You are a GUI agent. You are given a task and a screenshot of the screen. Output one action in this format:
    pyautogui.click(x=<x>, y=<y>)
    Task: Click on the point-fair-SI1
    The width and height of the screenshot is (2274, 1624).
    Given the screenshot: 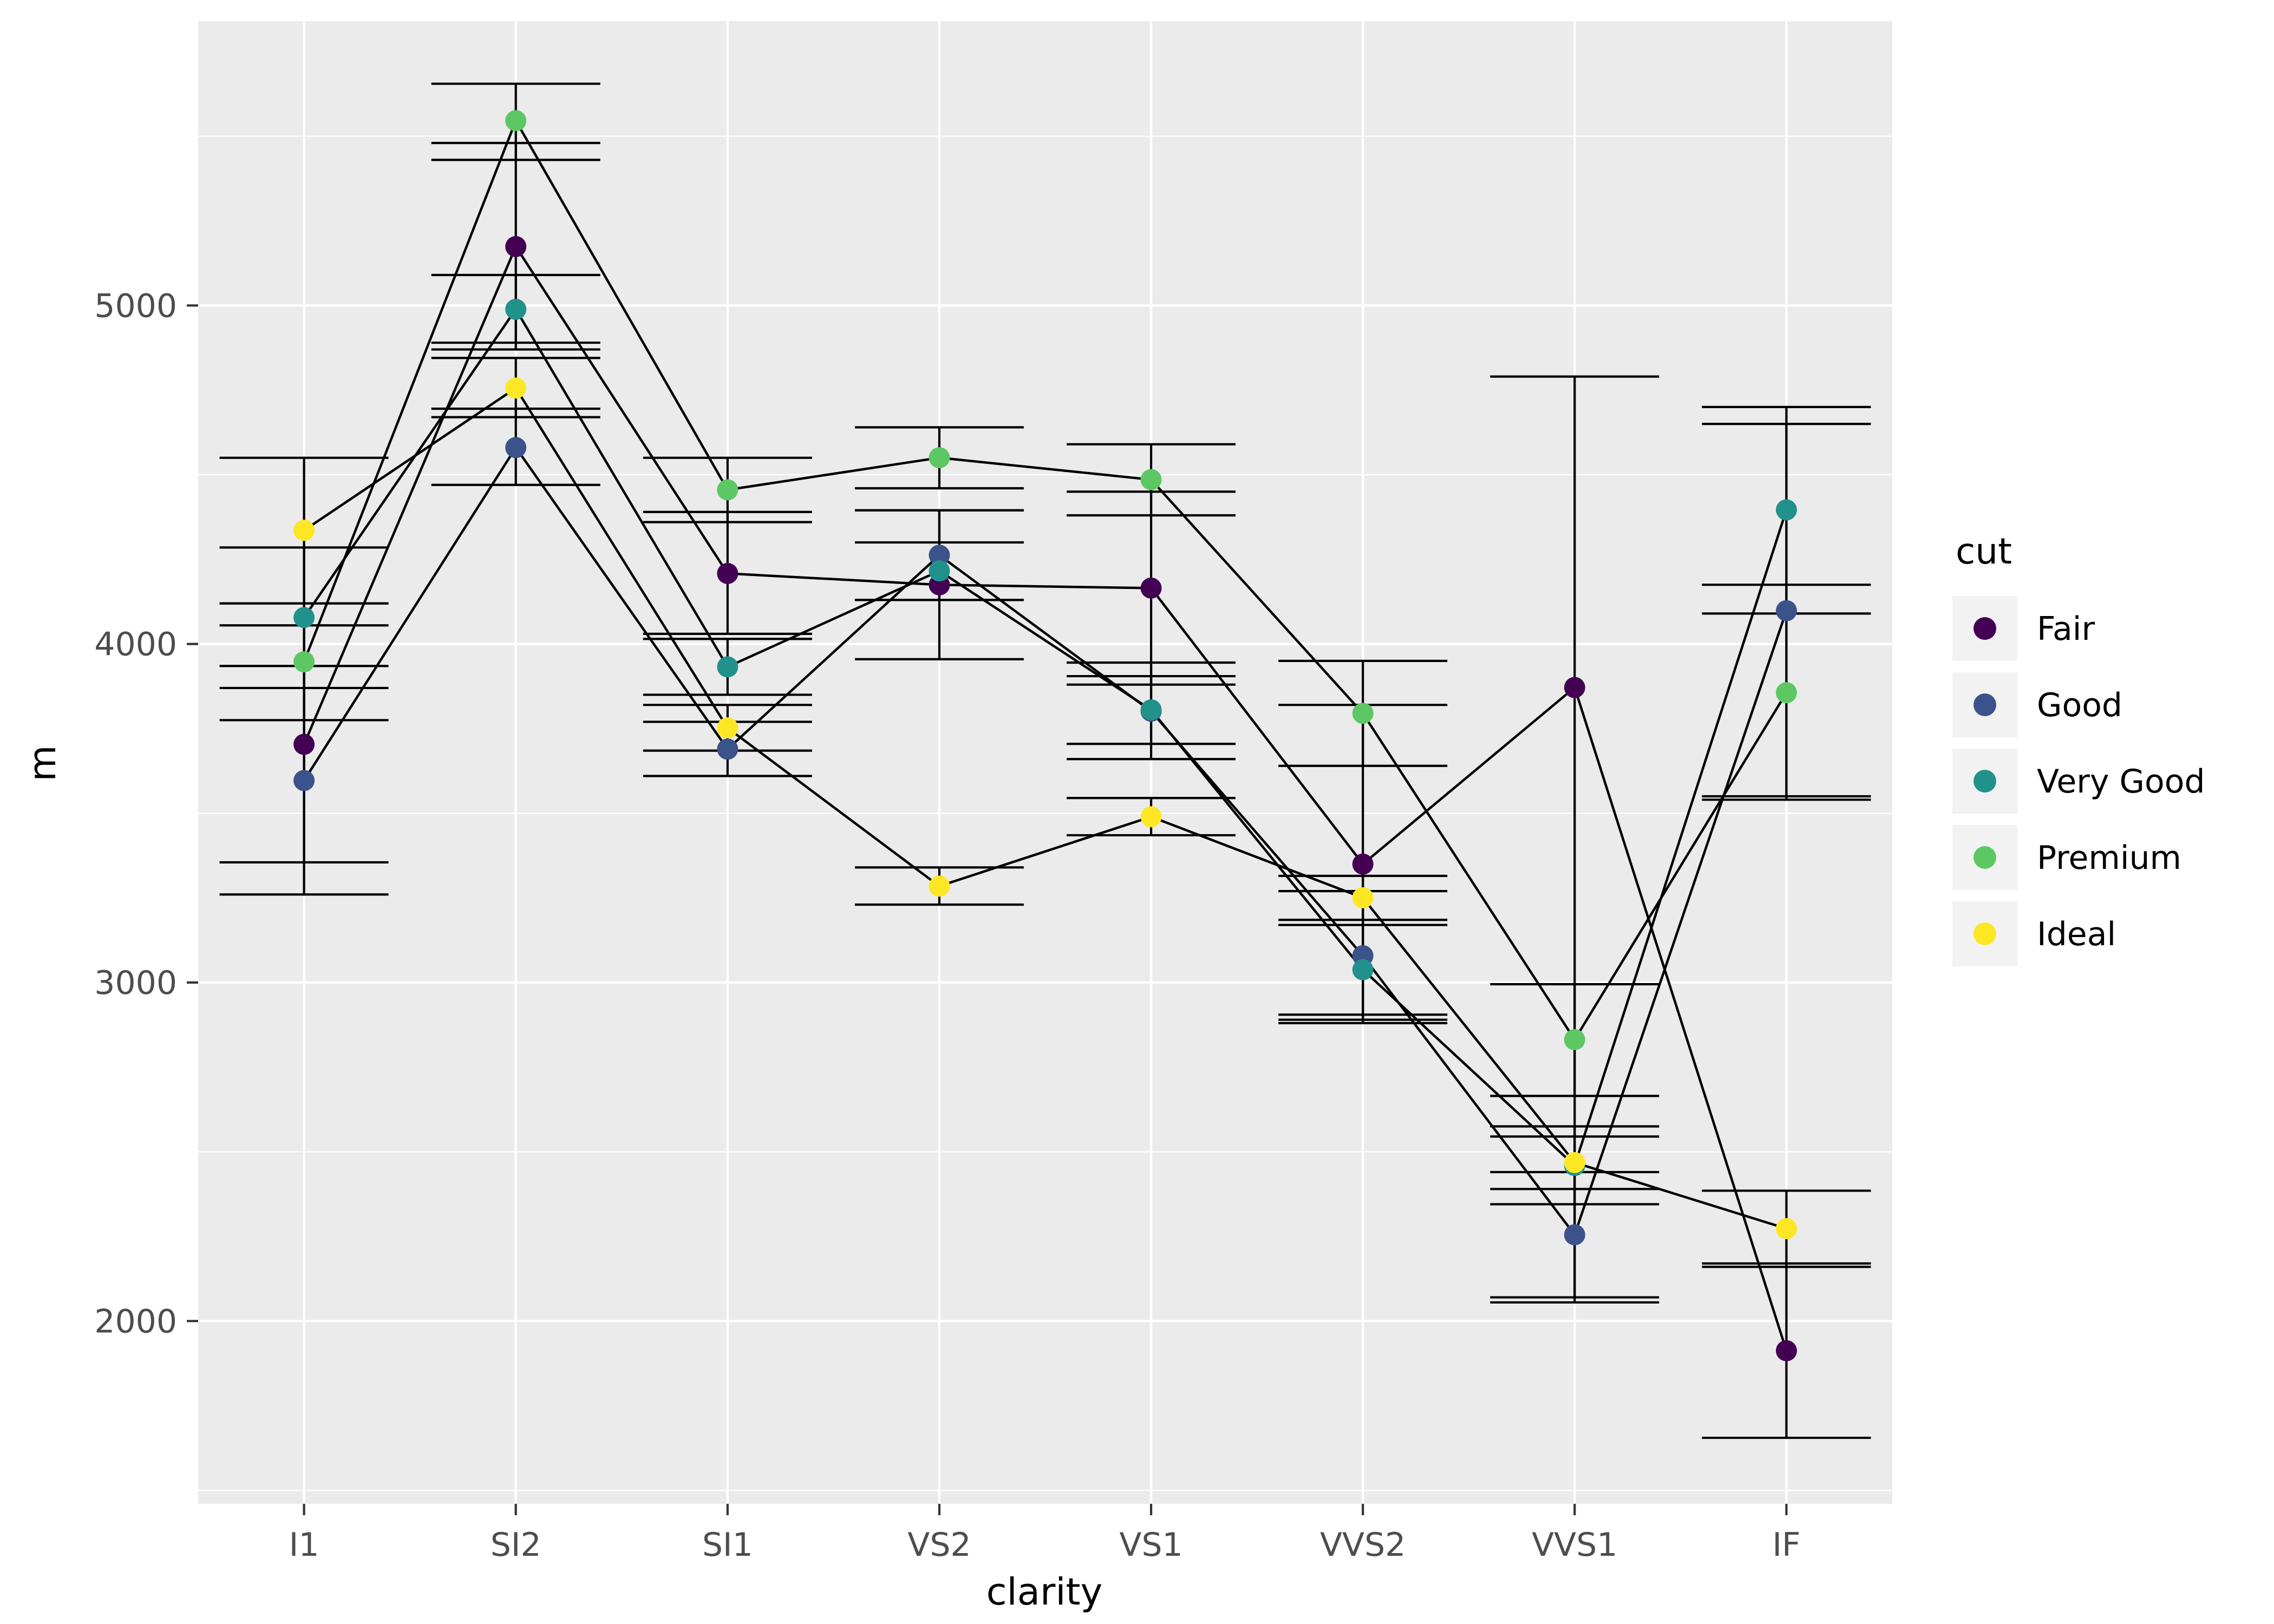 What is the action you would take?
    pyautogui.click(x=728, y=573)
    